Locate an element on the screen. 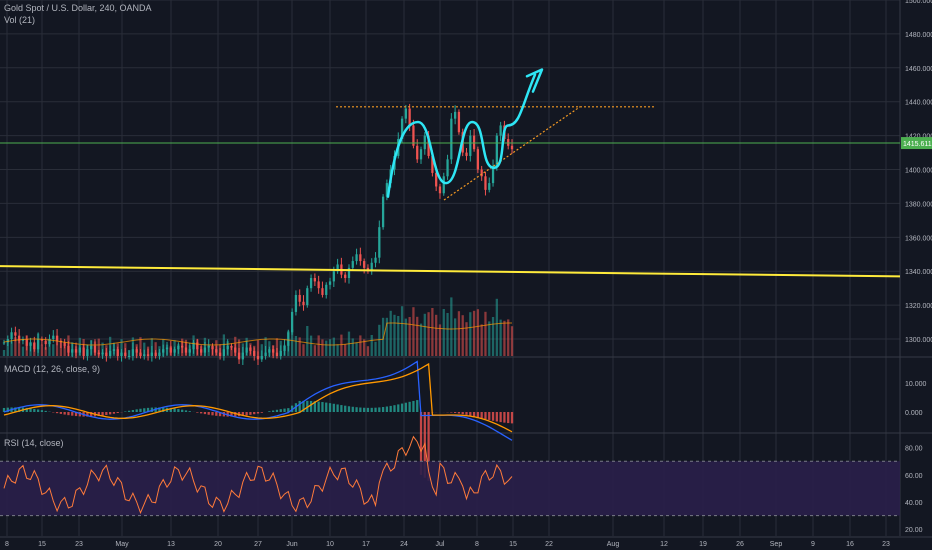  macd-line is located at coordinates (258, 400).